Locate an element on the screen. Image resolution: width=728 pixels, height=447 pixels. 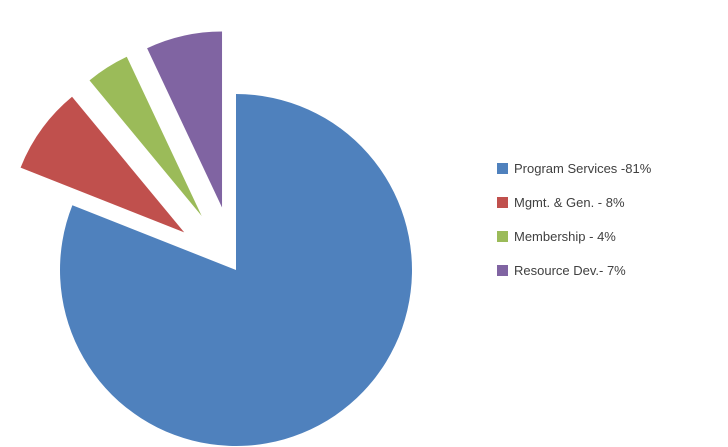
legend-item-membership: Membership - 4% is located at coordinates (612, 236).